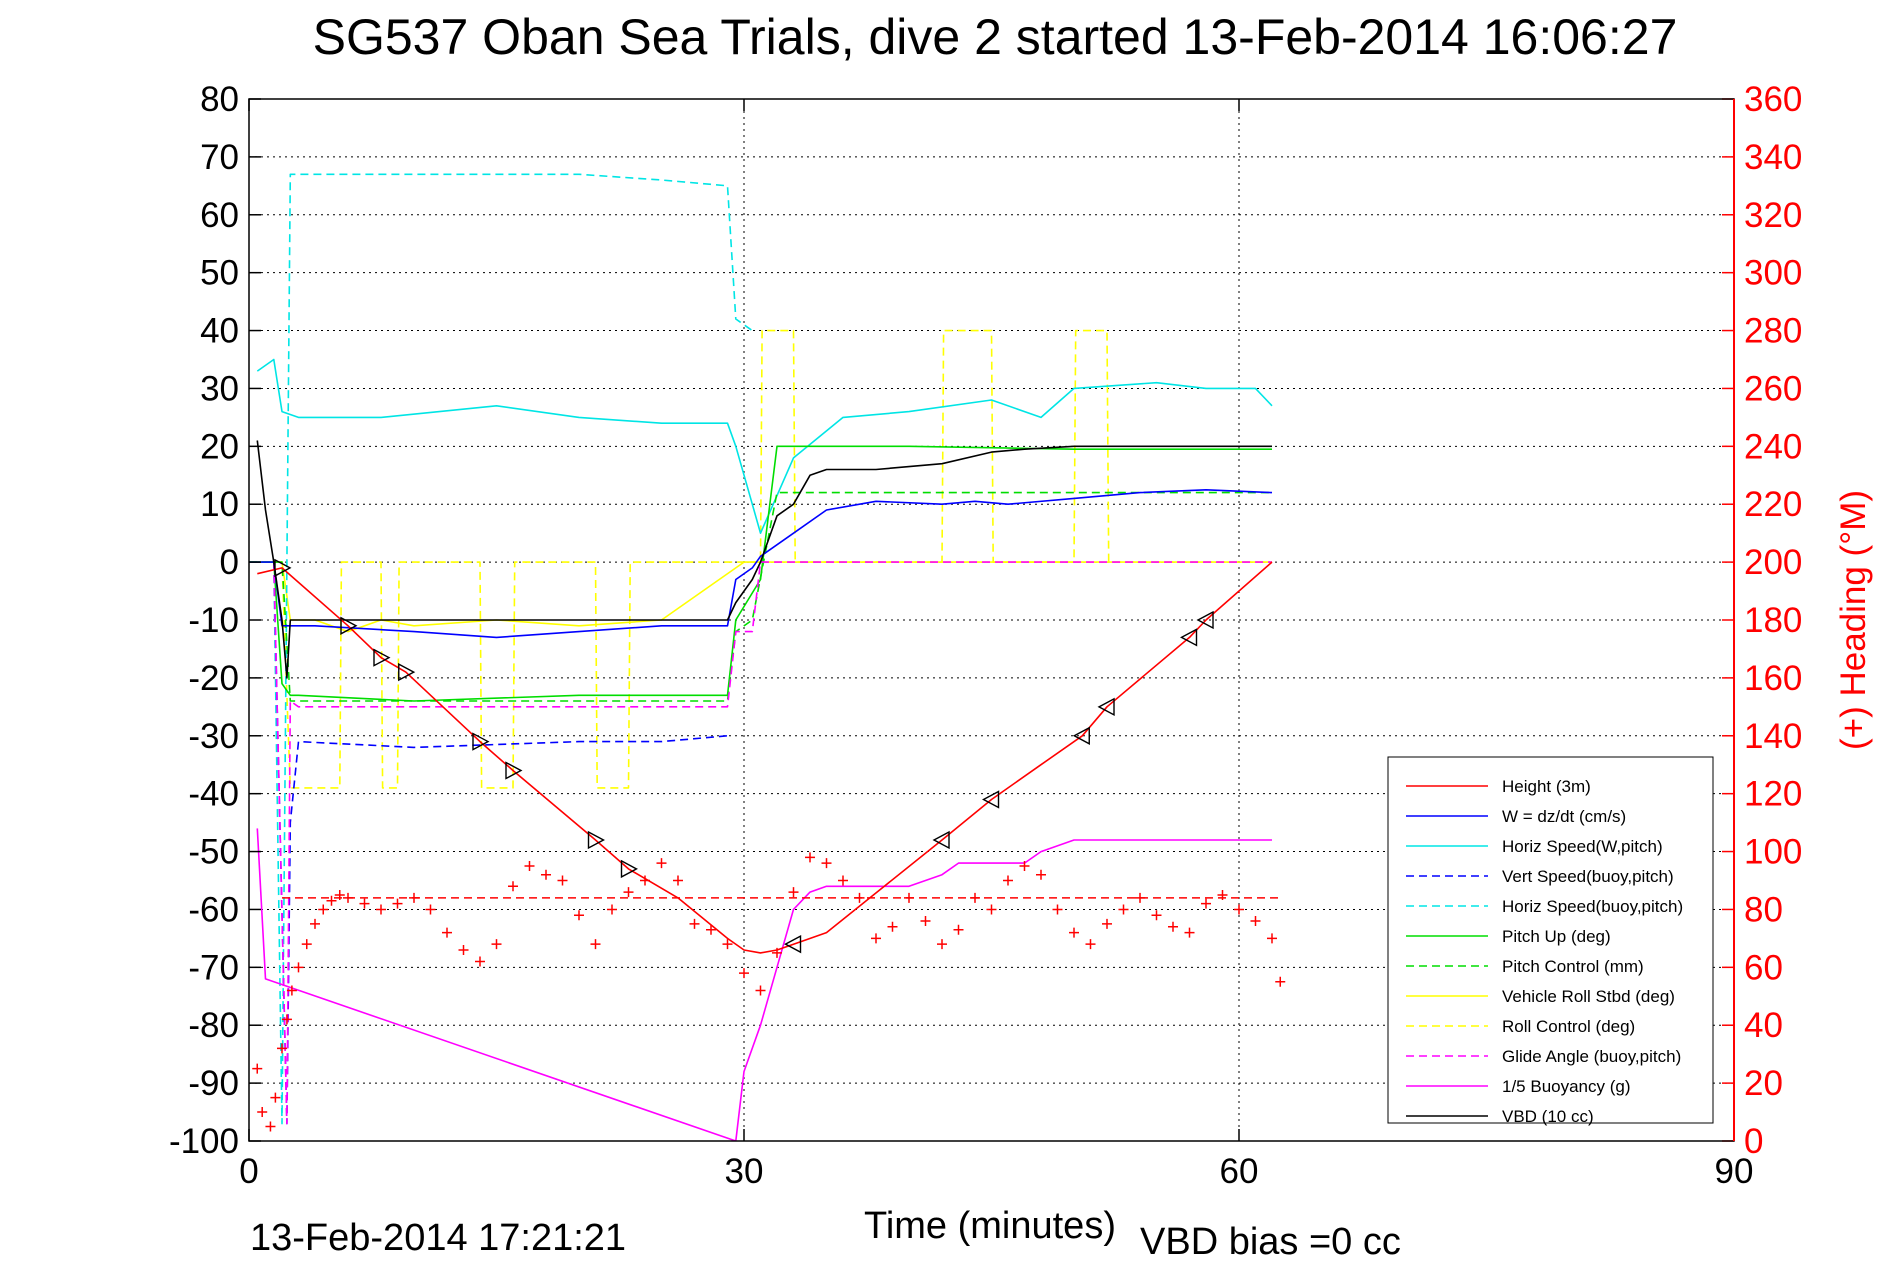 The height and width of the screenshot is (1262, 1891). Describe the element at coordinates (219, 157) in the screenshot. I see `y-left-tick-label: 70` at that location.